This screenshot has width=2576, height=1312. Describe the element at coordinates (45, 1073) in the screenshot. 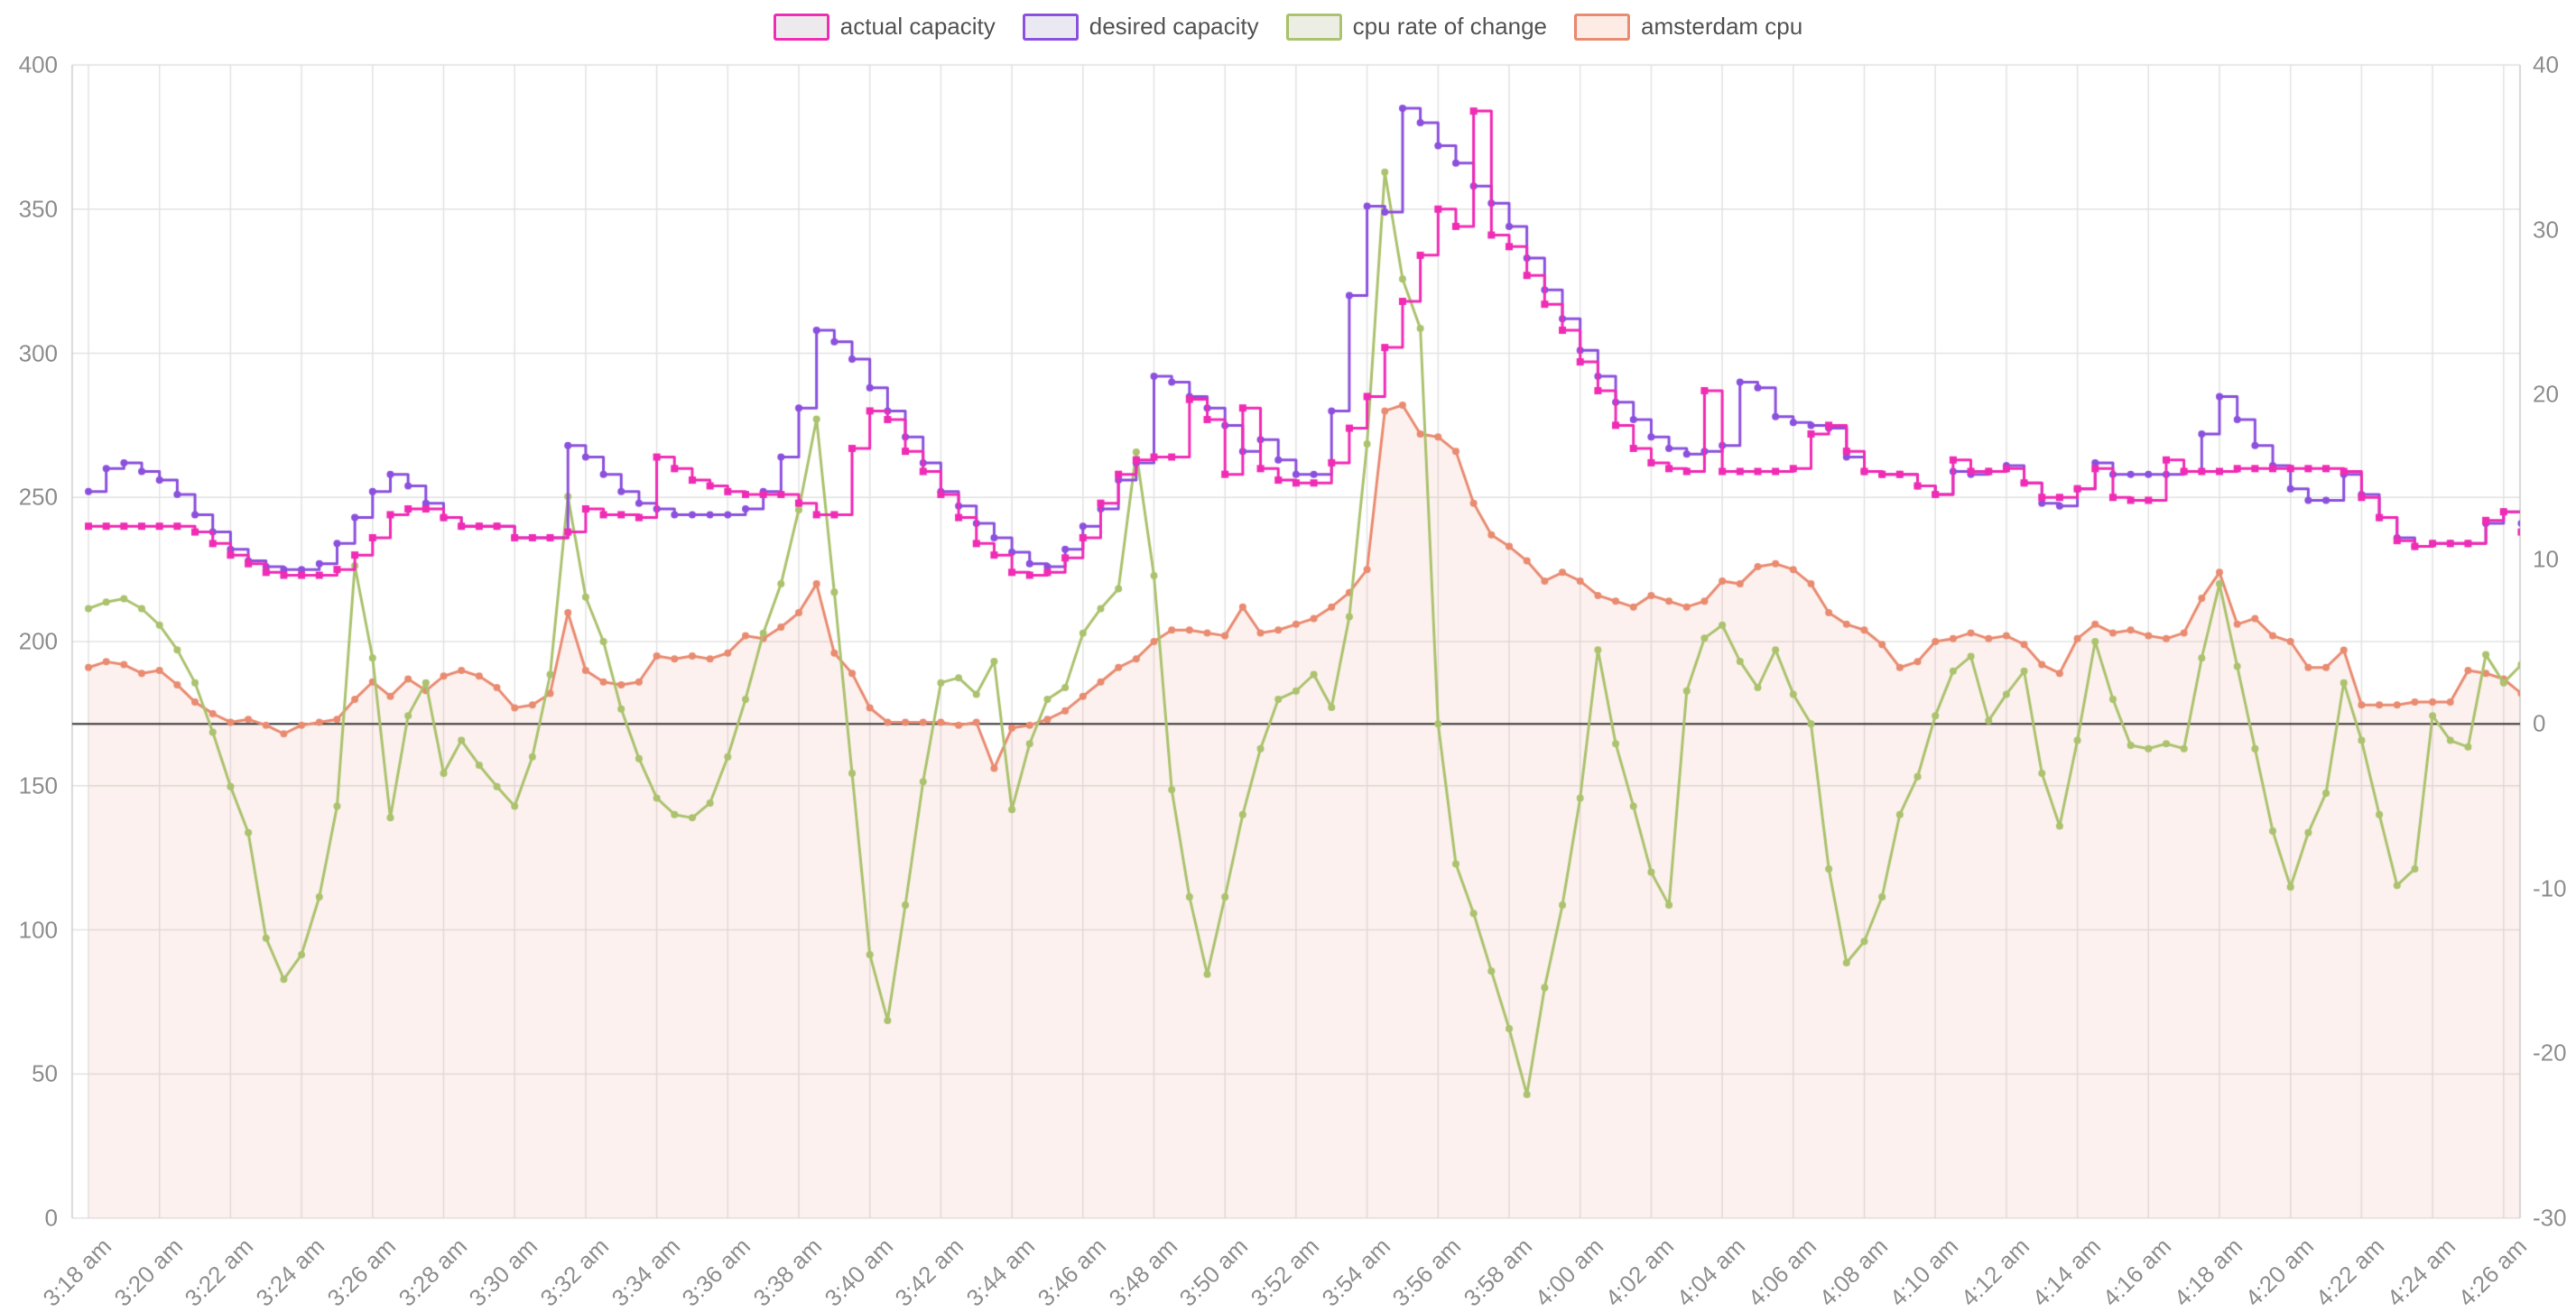

I see `y-left-tick-label: 50` at that location.